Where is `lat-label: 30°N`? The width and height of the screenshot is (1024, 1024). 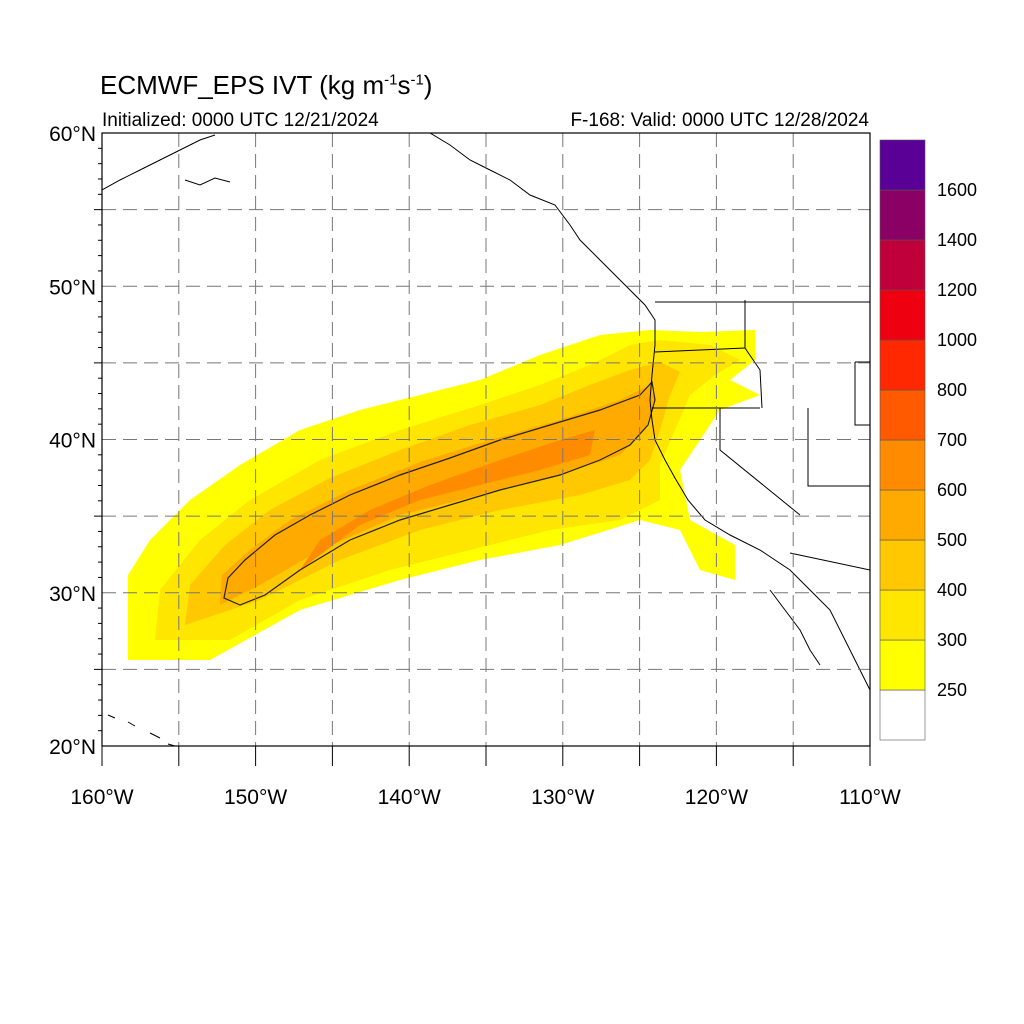
lat-label: 30°N is located at coordinates (72, 594).